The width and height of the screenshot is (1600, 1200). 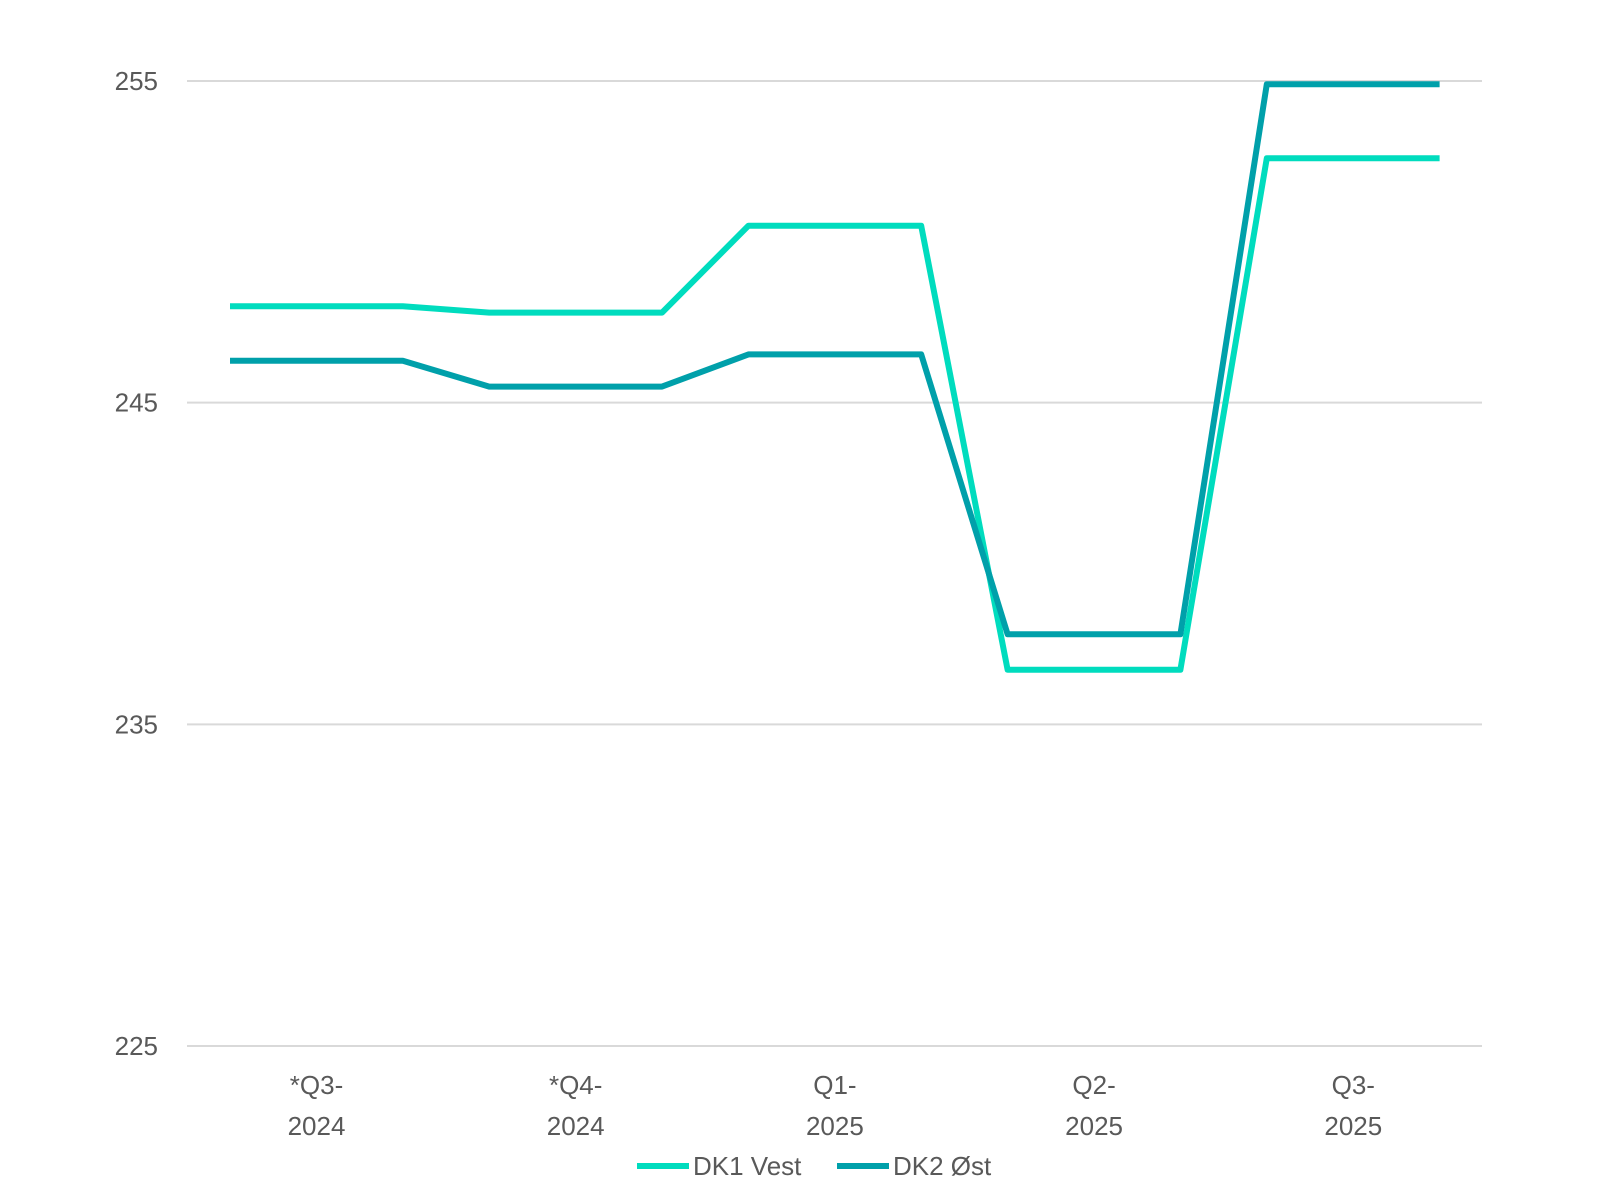 What do you see at coordinates (136, 81) in the screenshot?
I see `y-tick-label: 255` at bounding box center [136, 81].